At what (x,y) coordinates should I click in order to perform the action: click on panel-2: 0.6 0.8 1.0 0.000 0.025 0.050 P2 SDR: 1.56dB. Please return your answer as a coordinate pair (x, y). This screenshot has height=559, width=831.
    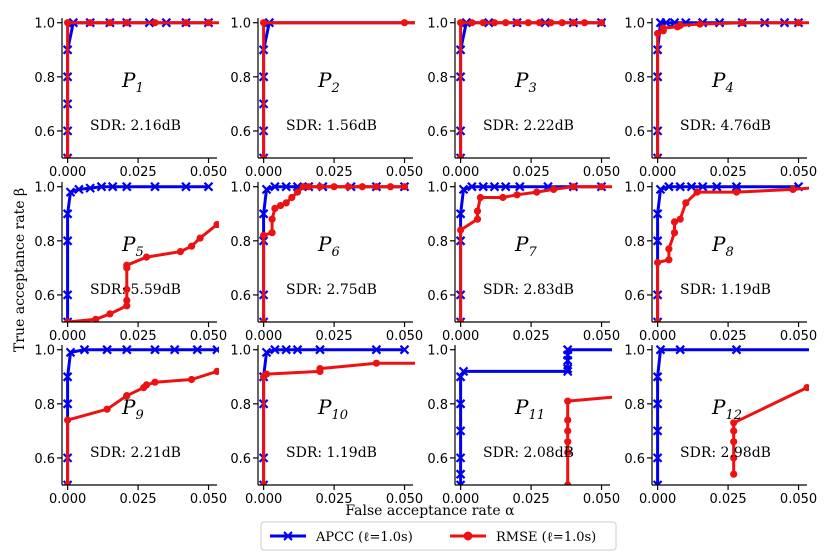
    Looking at the image, I should click on (326, 98).